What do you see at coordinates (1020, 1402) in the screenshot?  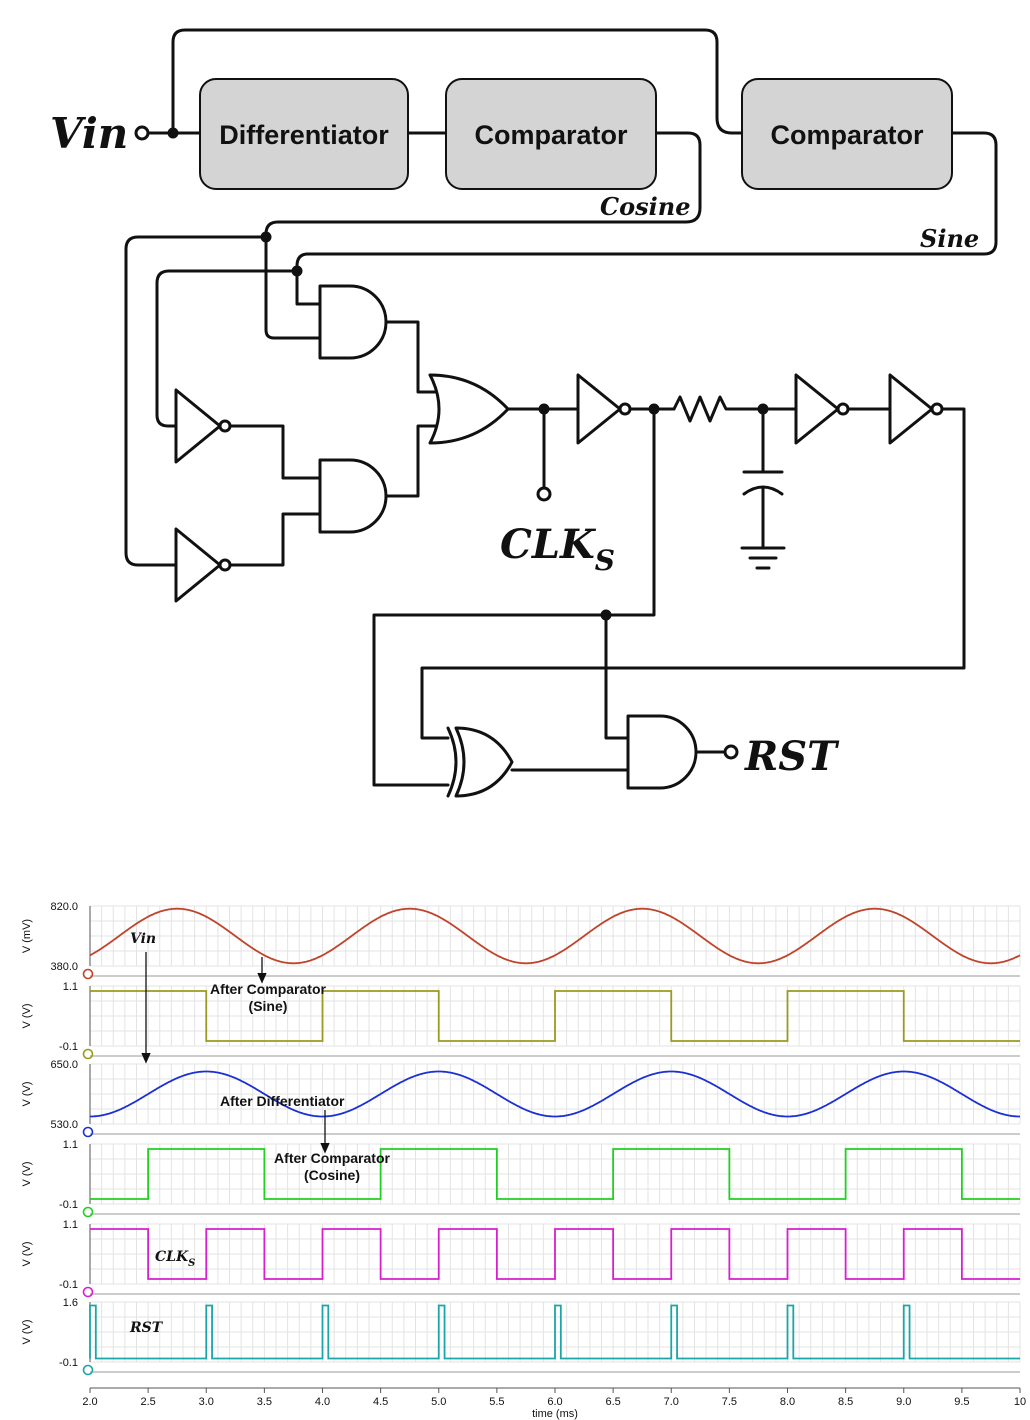 I see `x-tick-label: 10` at bounding box center [1020, 1402].